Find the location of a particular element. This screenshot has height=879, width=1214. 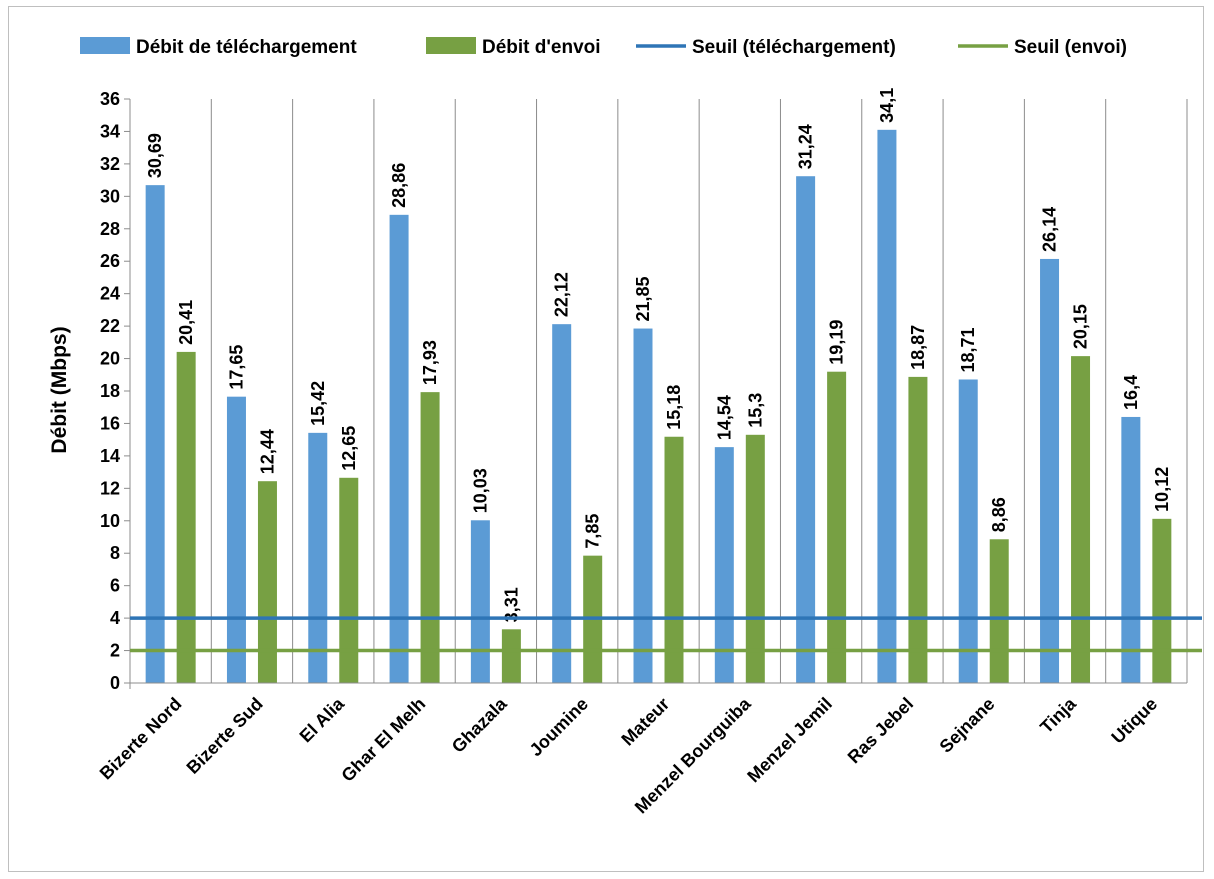

data-label: 22,12 is located at coordinates (562, 294).